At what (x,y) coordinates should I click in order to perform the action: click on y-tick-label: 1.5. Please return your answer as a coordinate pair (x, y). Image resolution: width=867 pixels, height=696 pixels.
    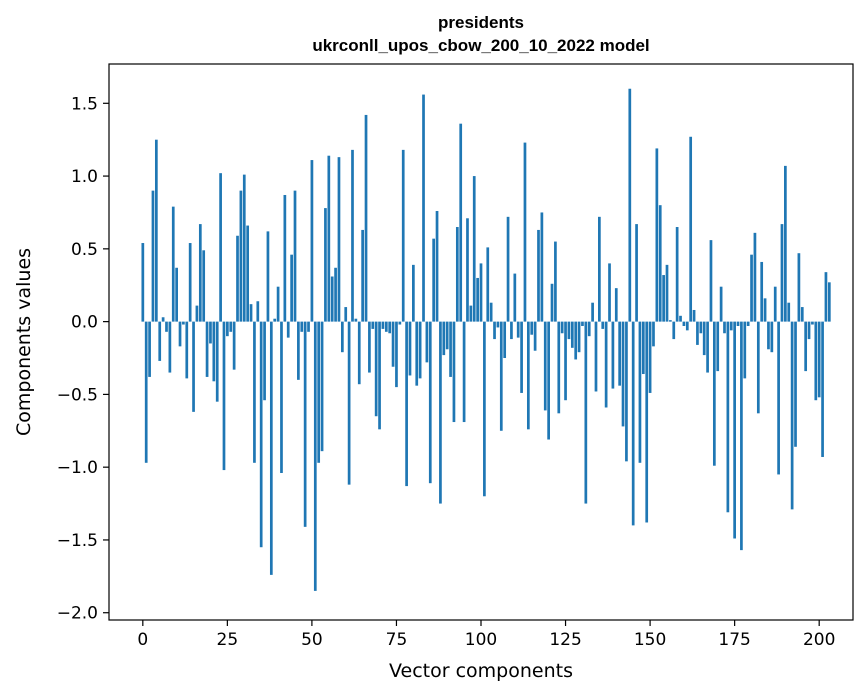
    Looking at the image, I should click on (84, 104).